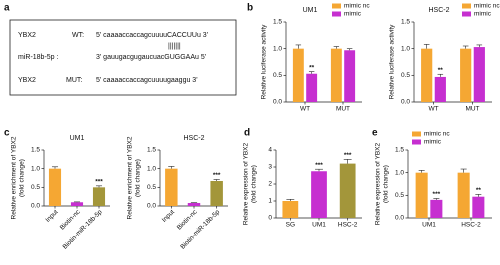 This screenshot has height=265, width=500. Describe the element at coordinates (200, 229) in the screenshot. I see `x-tick-label: Biotin-miR-18b-5p` at that location.